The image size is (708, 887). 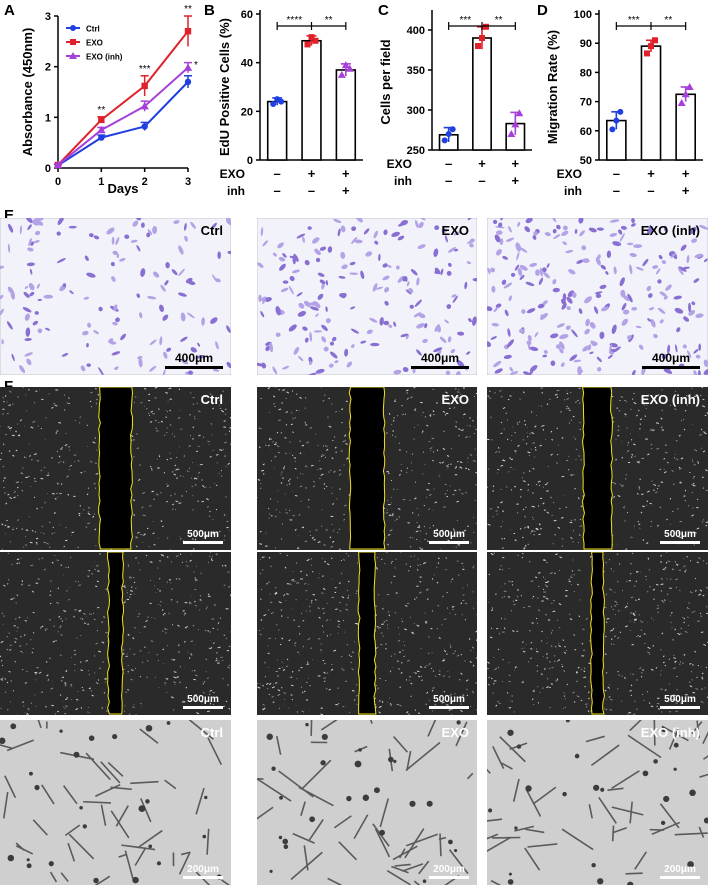 What do you see at coordinates (634, 20) in the screenshot?
I see `sig-label: ***` at bounding box center [634, 20].